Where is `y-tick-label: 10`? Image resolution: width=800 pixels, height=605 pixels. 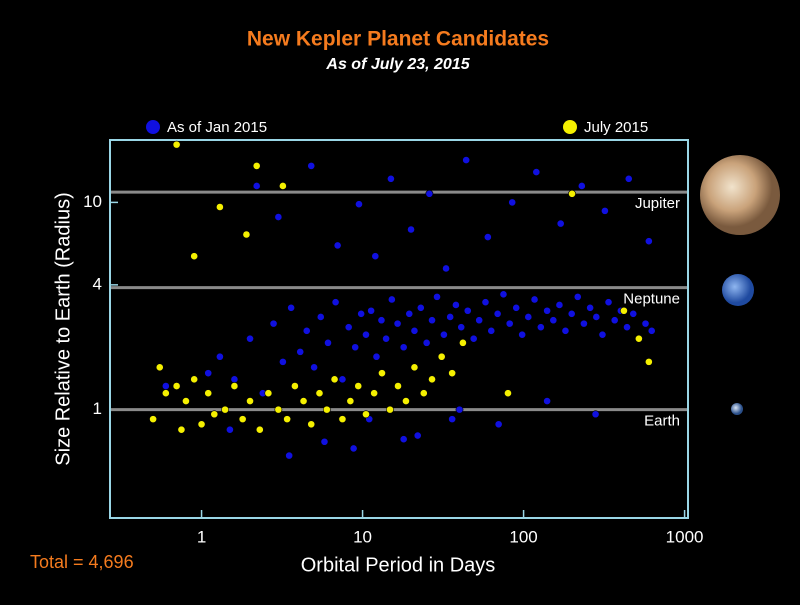 y-tick-label: 10 is located at coordinates (92, 201).